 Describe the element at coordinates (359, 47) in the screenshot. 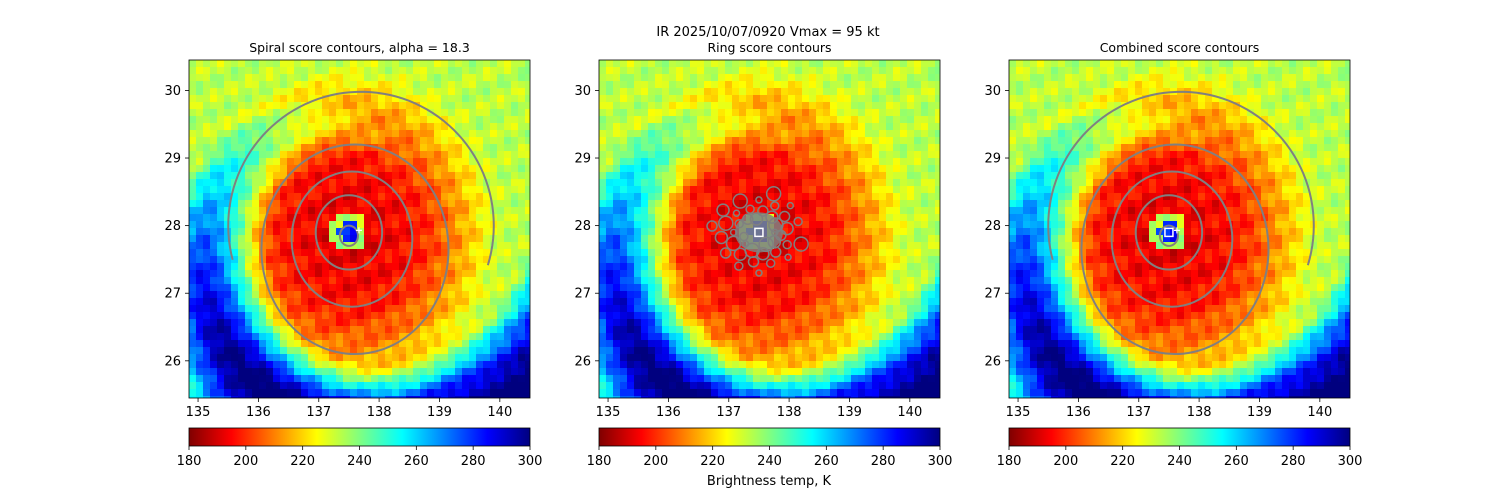

I see `panel-title: Spiral score contours, alpha = 18.3` at that location.